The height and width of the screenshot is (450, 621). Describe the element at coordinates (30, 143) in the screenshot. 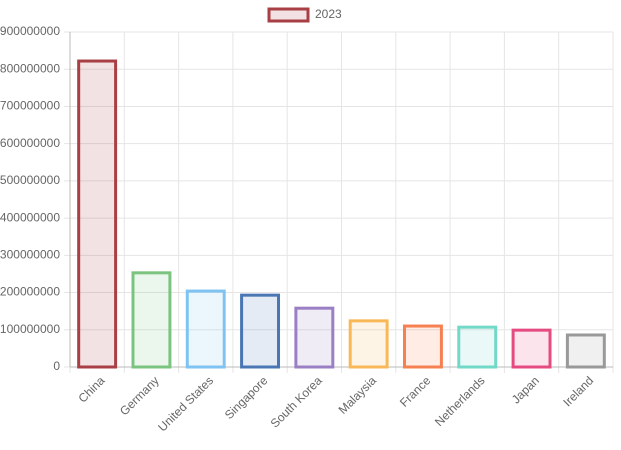

I see `y-tick-label: 600000000` at that location.